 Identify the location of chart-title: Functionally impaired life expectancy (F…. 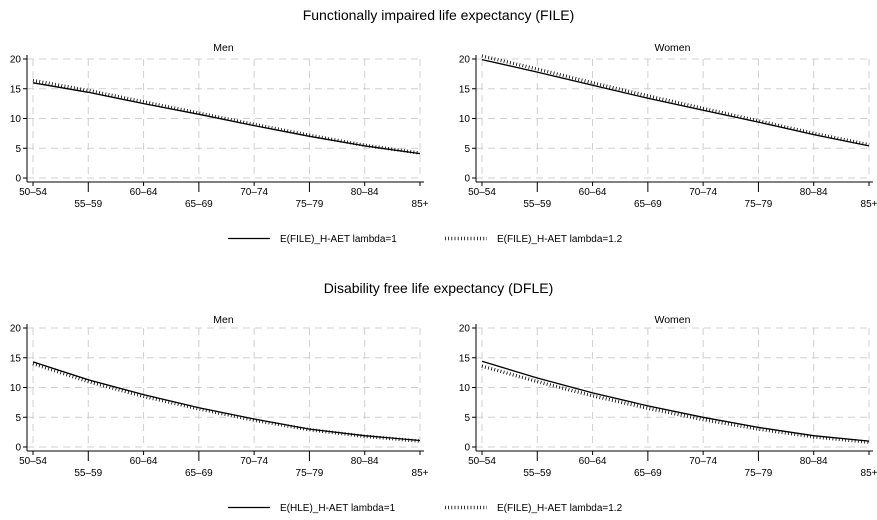
(439, 15).